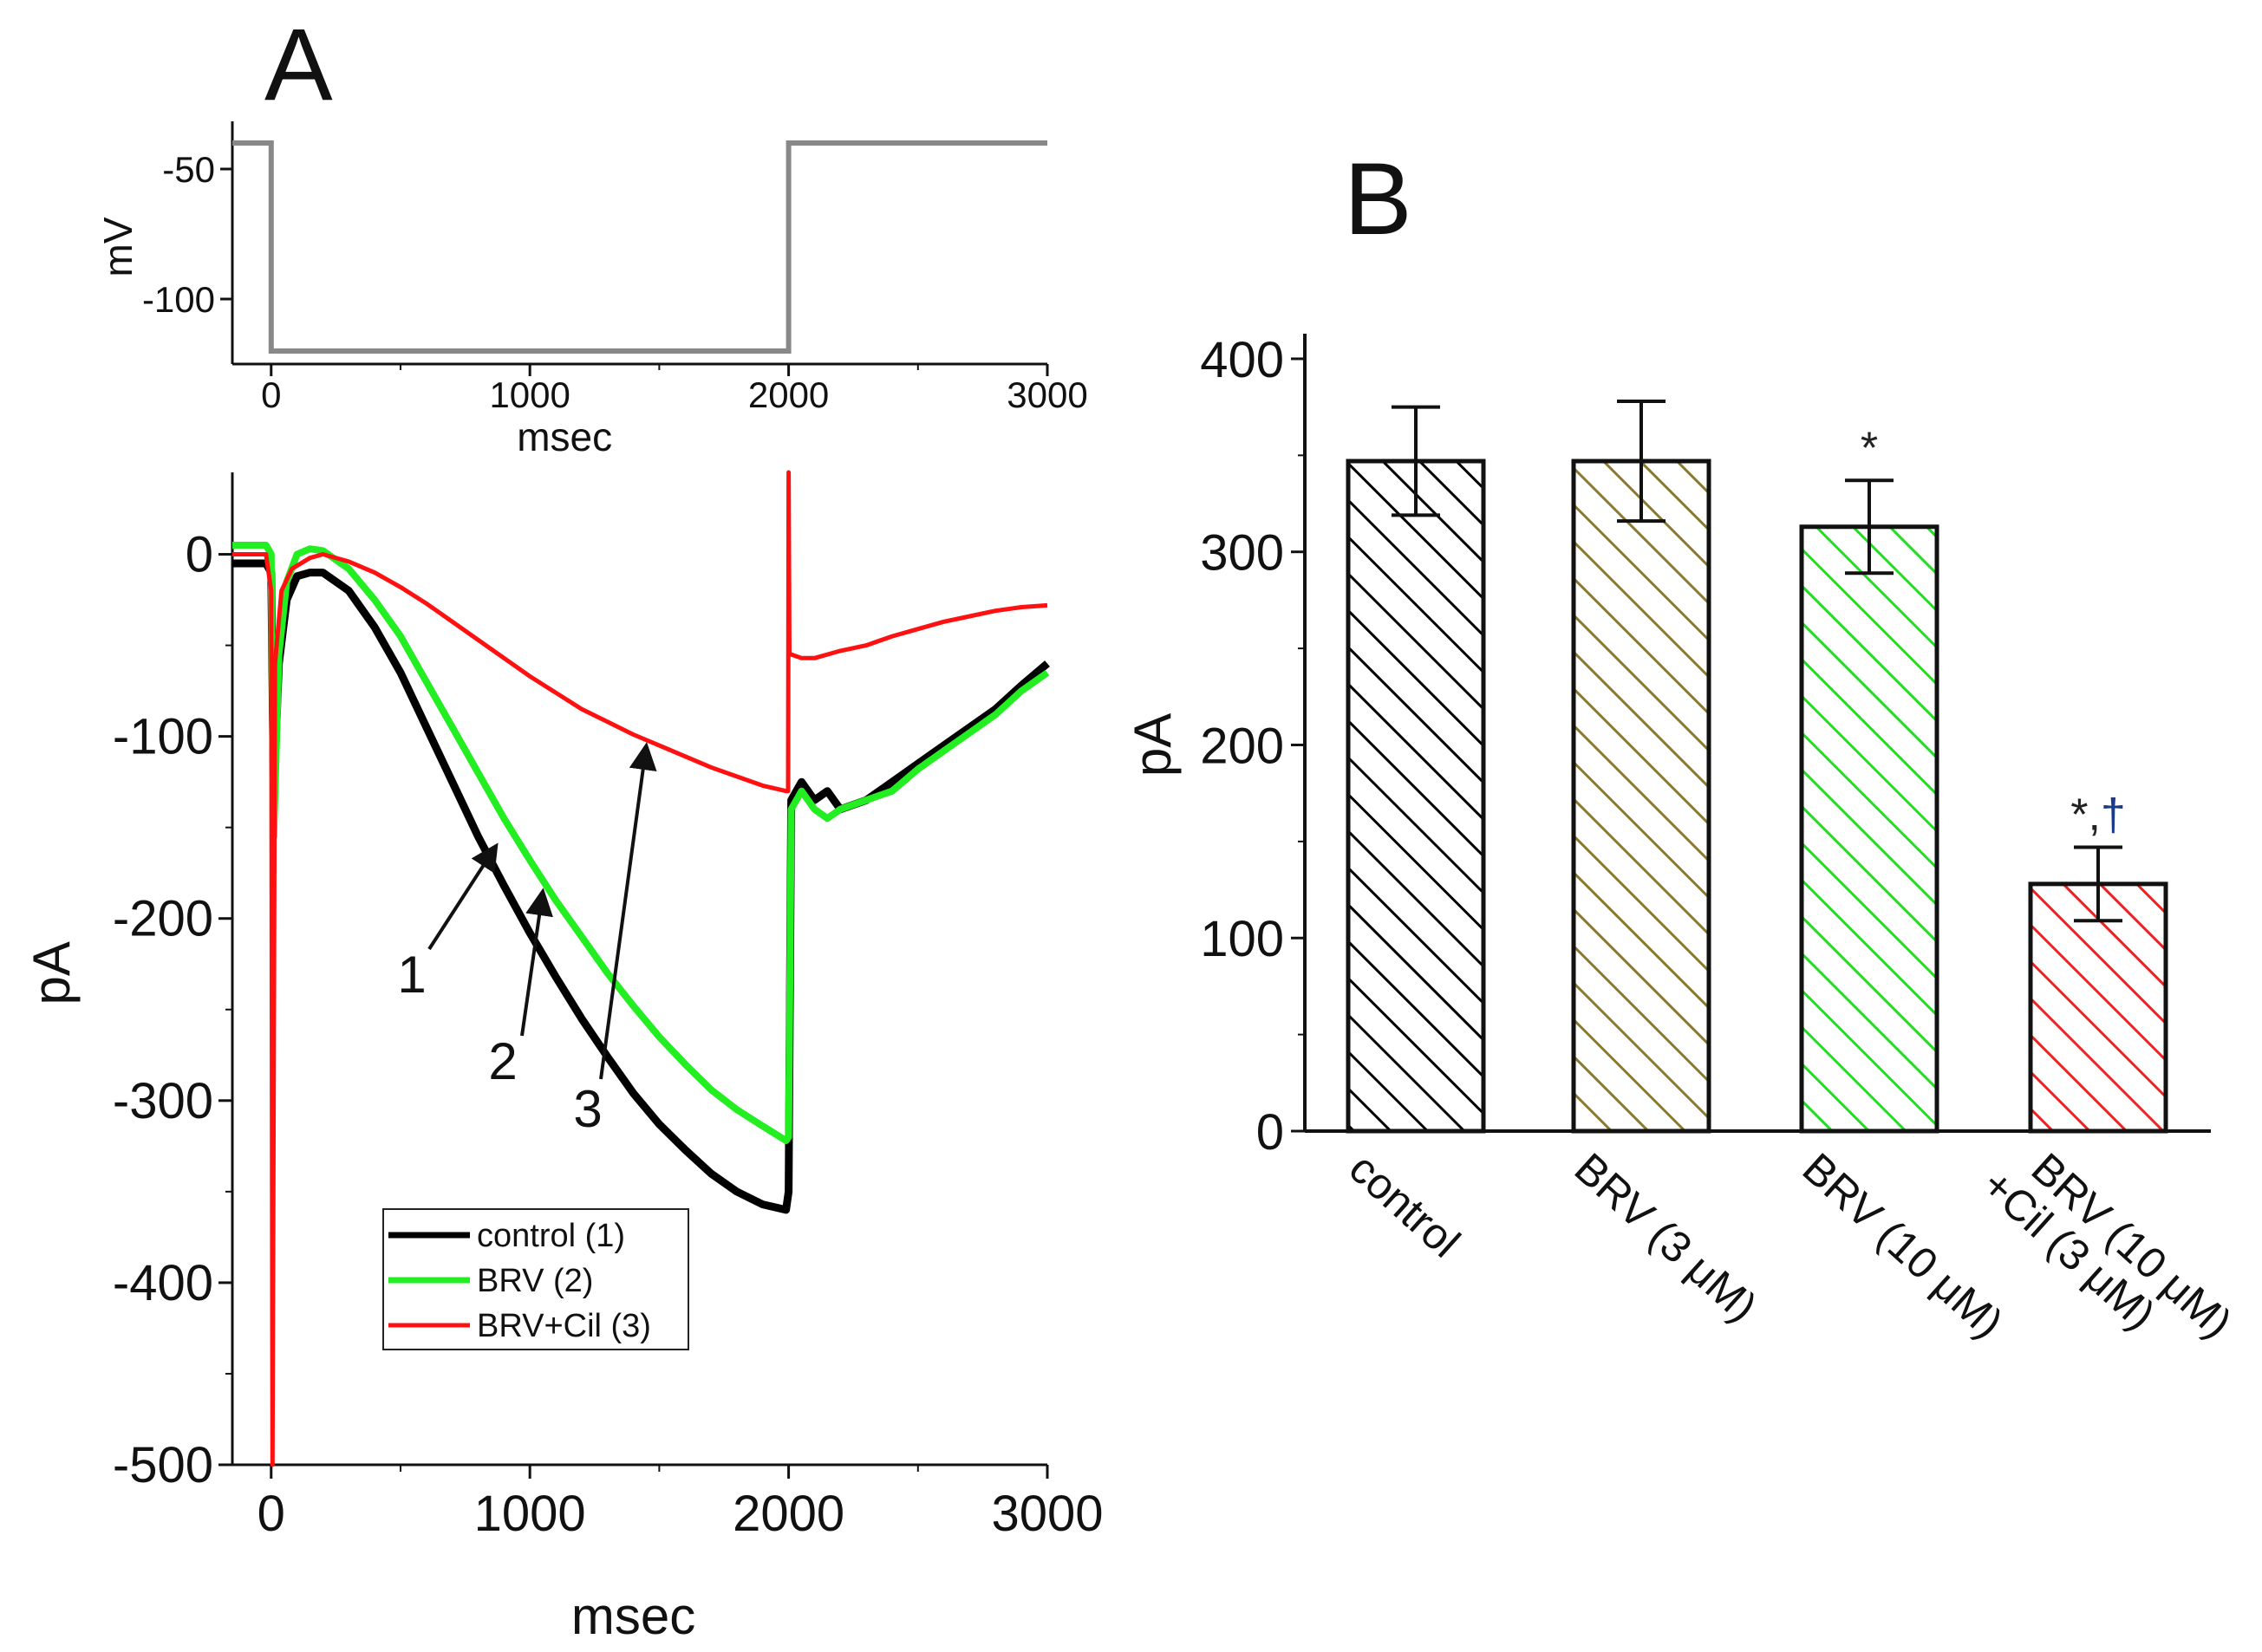 This screenshot has width=2262, height=1652. Describe the element at coordinates (163, 1101) in the screenshot. I see `current-y-tick-label: -300` at that location.